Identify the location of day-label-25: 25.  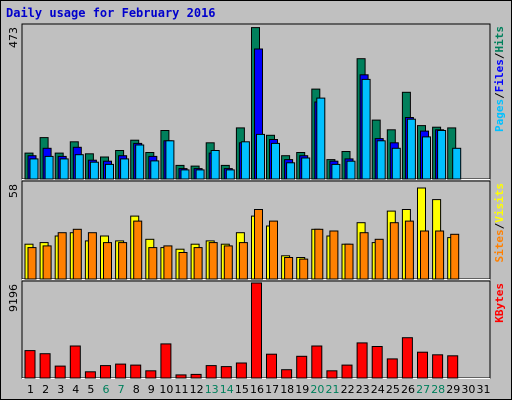
(393, 389).